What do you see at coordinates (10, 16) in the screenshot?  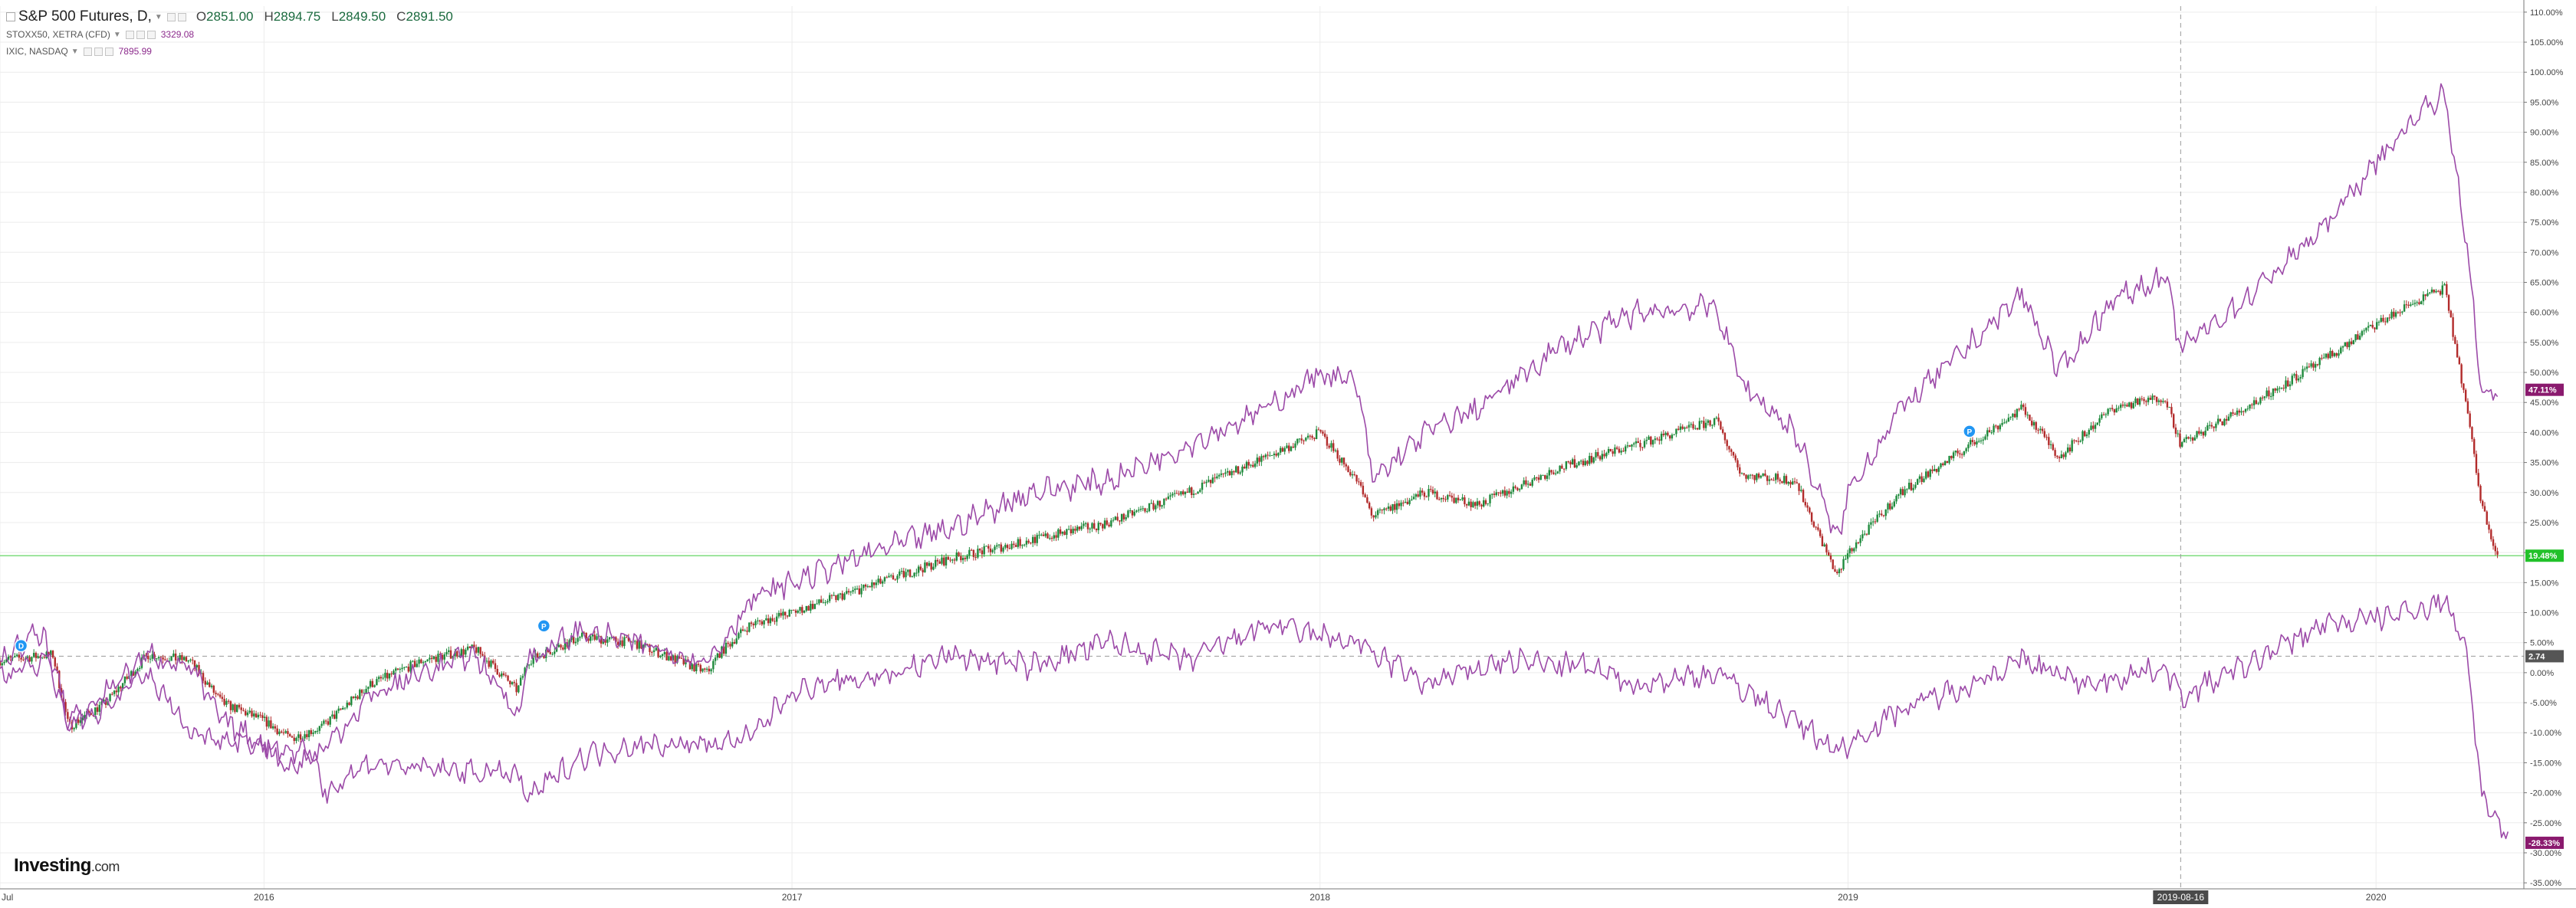 I see `collapse-legend-button` at bounding box center [10, 16].